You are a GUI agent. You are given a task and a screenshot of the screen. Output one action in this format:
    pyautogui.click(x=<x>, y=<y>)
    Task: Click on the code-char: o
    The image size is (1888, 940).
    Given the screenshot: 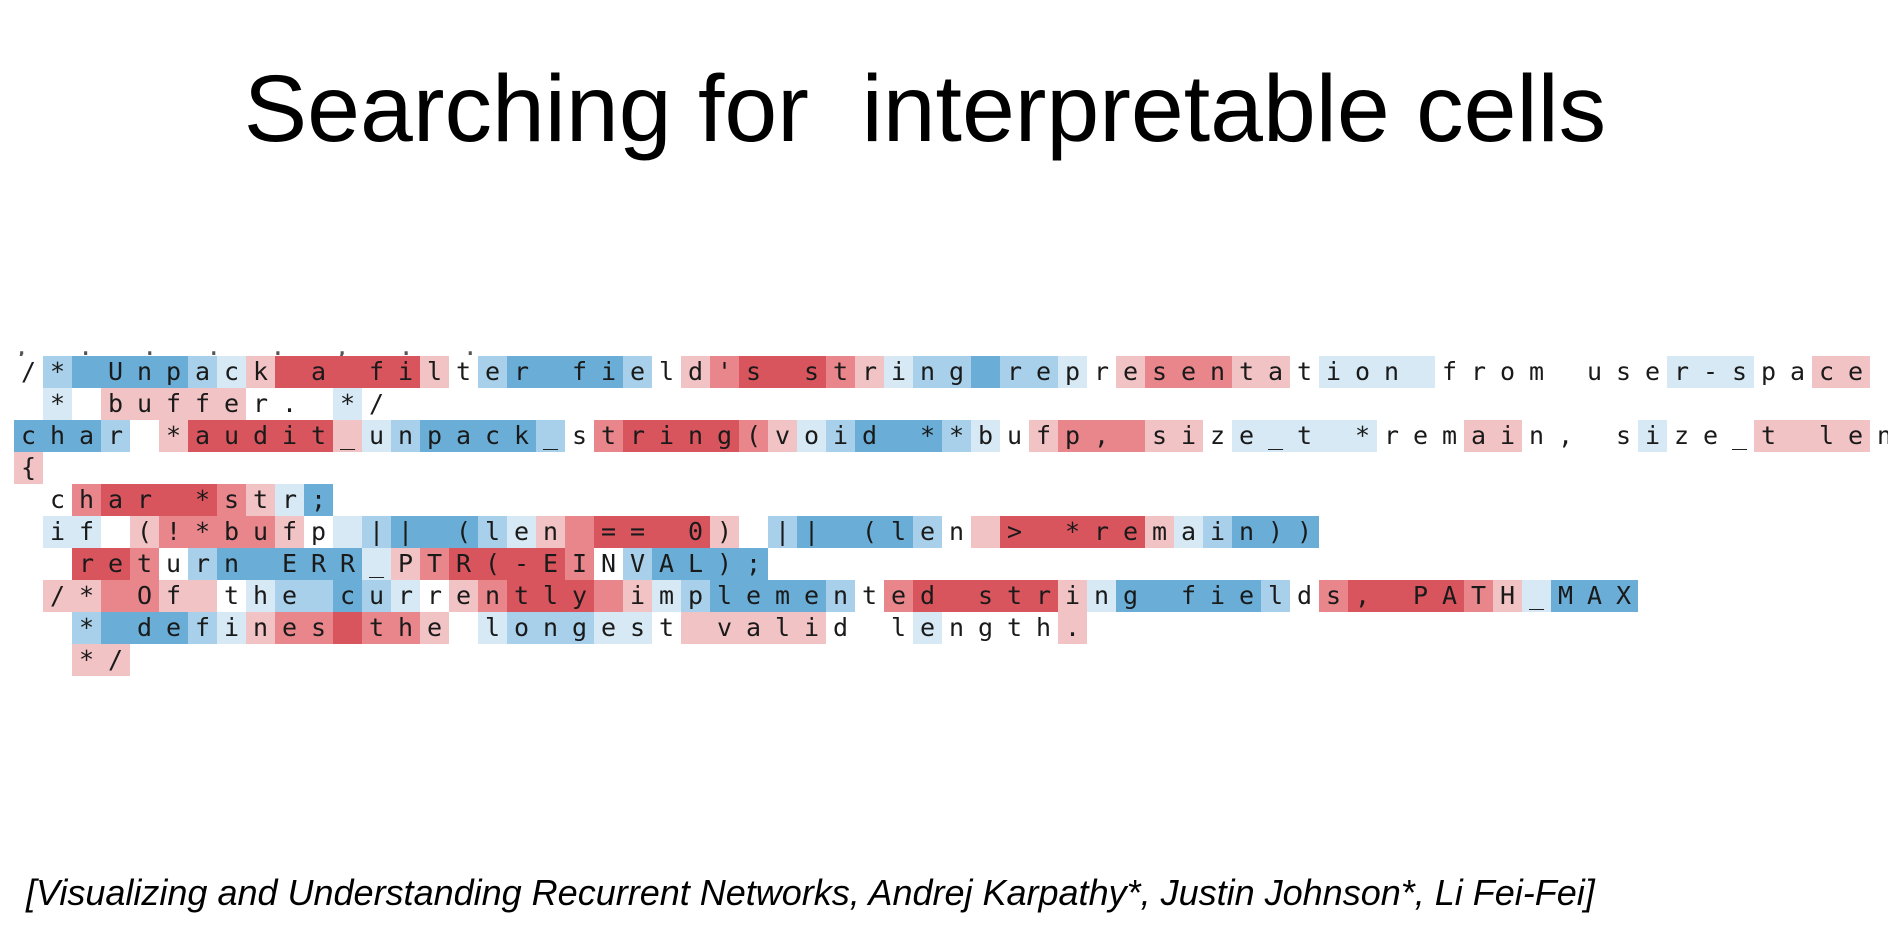 What is the action you would take?
    pyautogui.click(x=521, y=628)
    